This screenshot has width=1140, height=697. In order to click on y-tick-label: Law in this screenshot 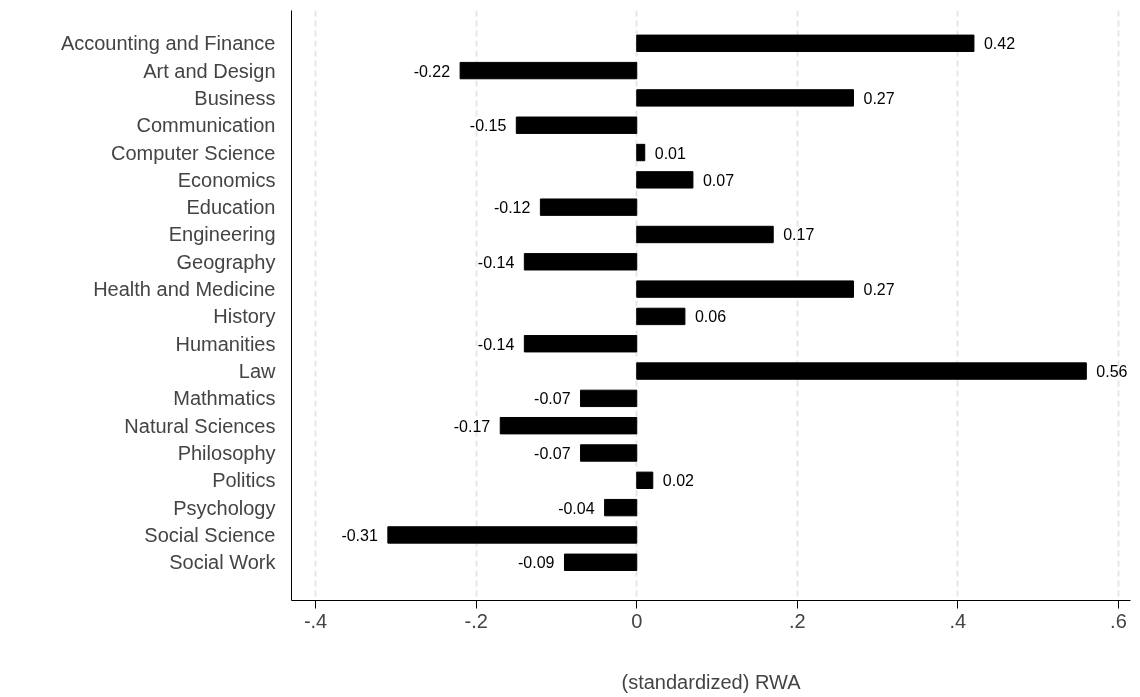, I will do `click(257, 371)`.